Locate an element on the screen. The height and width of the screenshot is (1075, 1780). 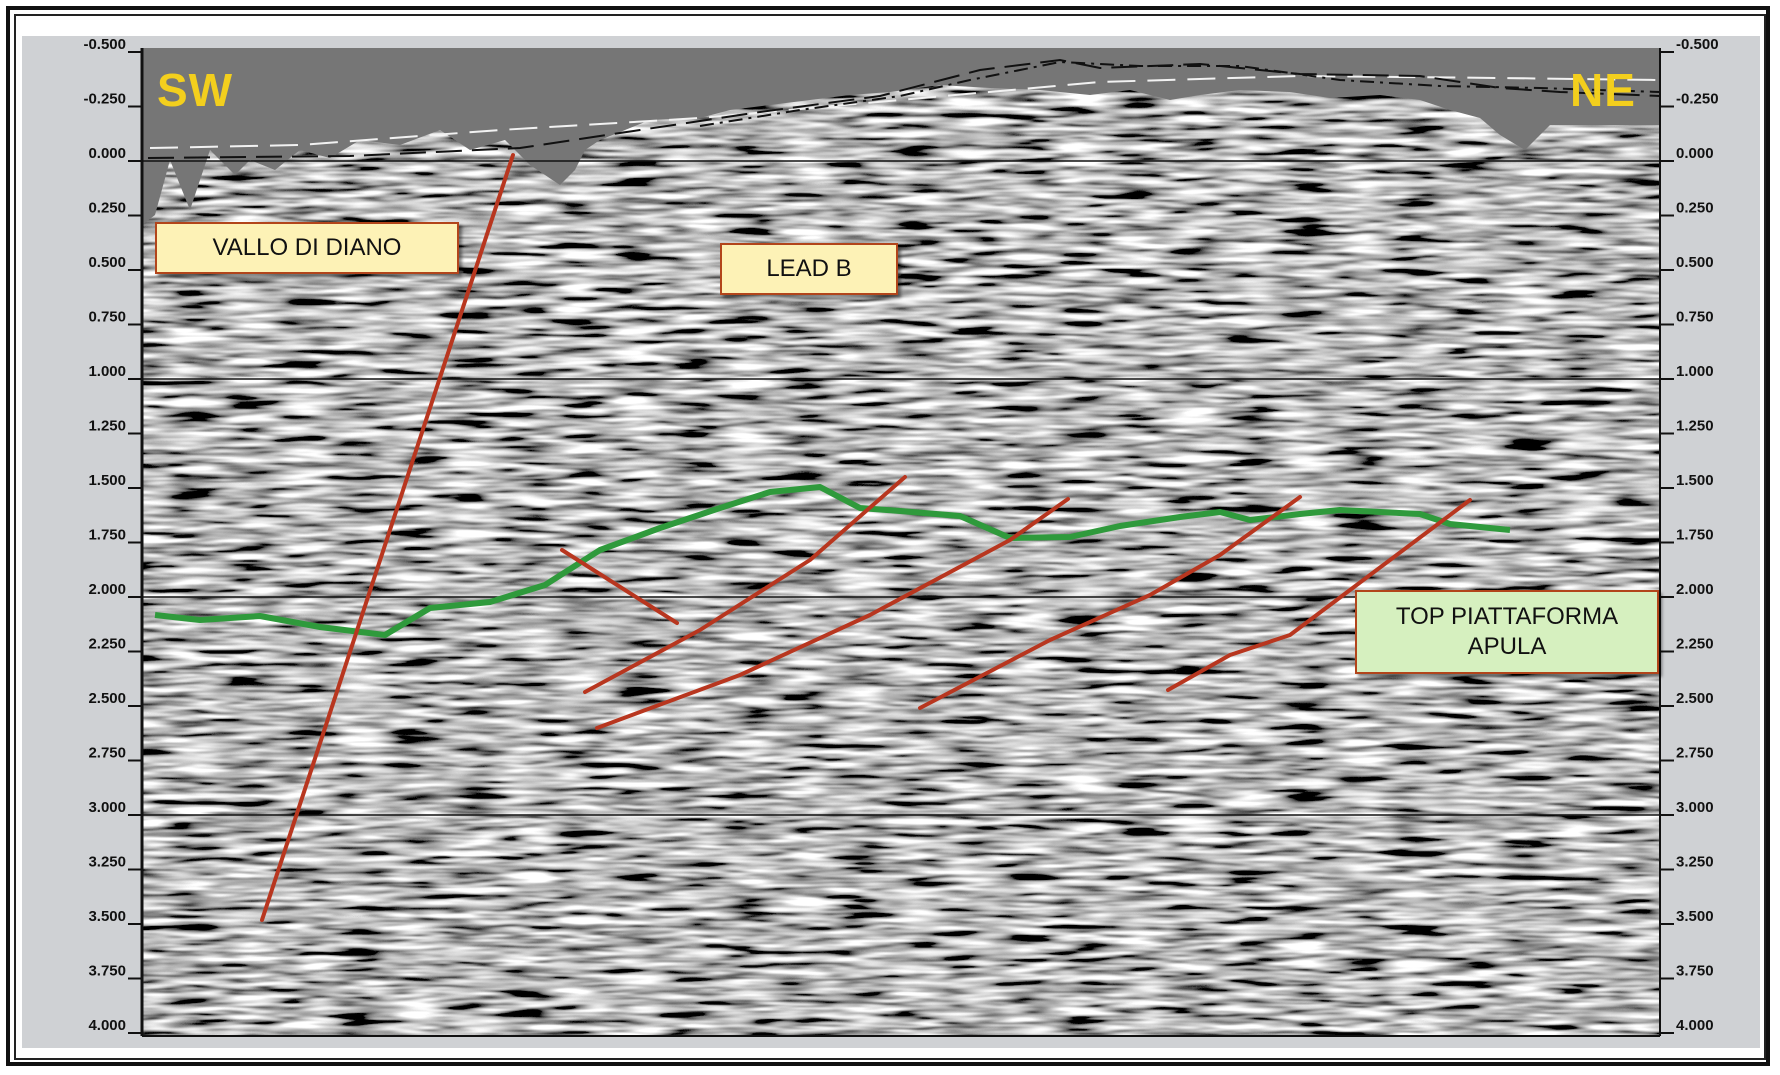
fault-main is located at coordinates (387, 537).